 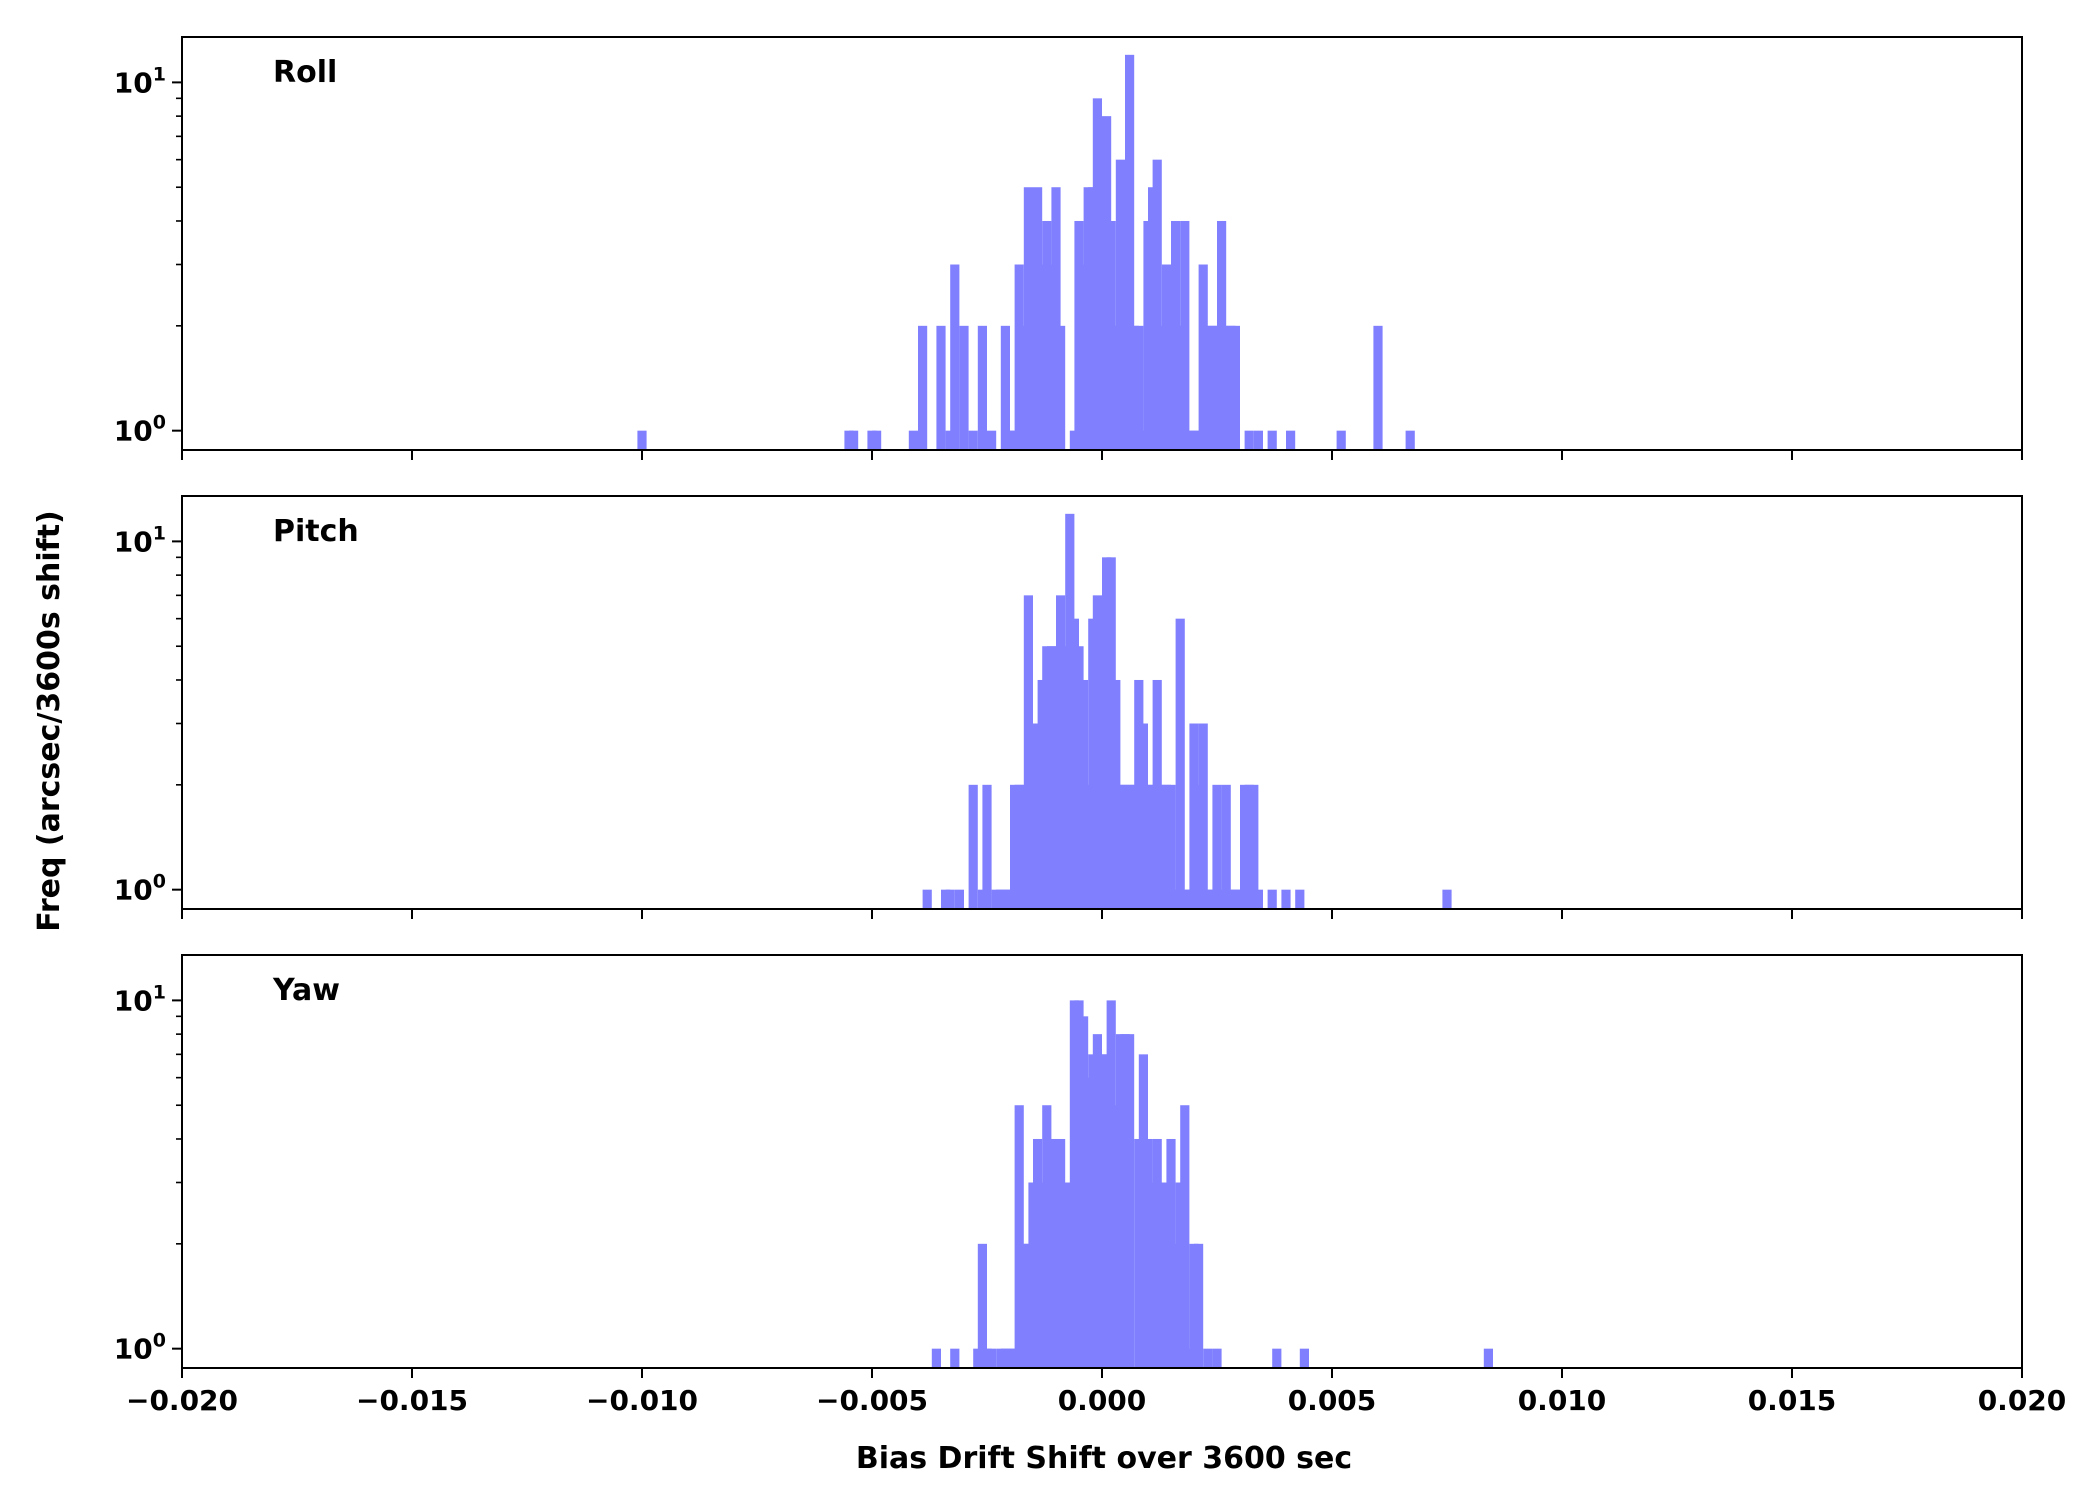 What do you see at coordinates (316, 531) in the screenshot?
I see `panel-label: Pitch` at bounding box center [316, 531].